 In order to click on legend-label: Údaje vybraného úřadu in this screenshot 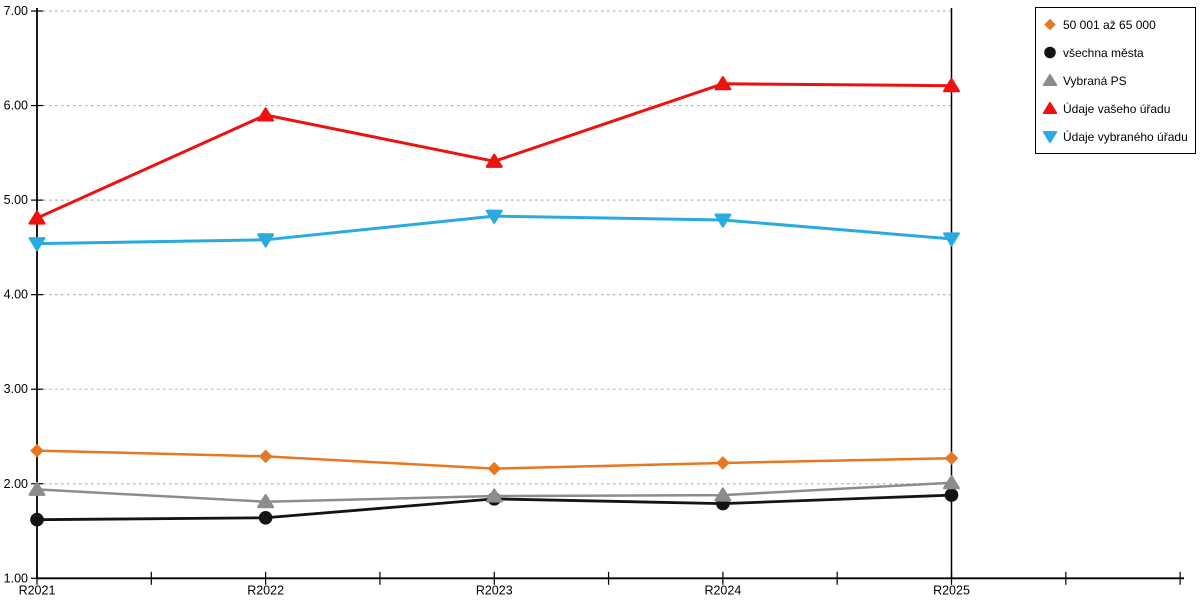, I will do `click(1125, 136)`.